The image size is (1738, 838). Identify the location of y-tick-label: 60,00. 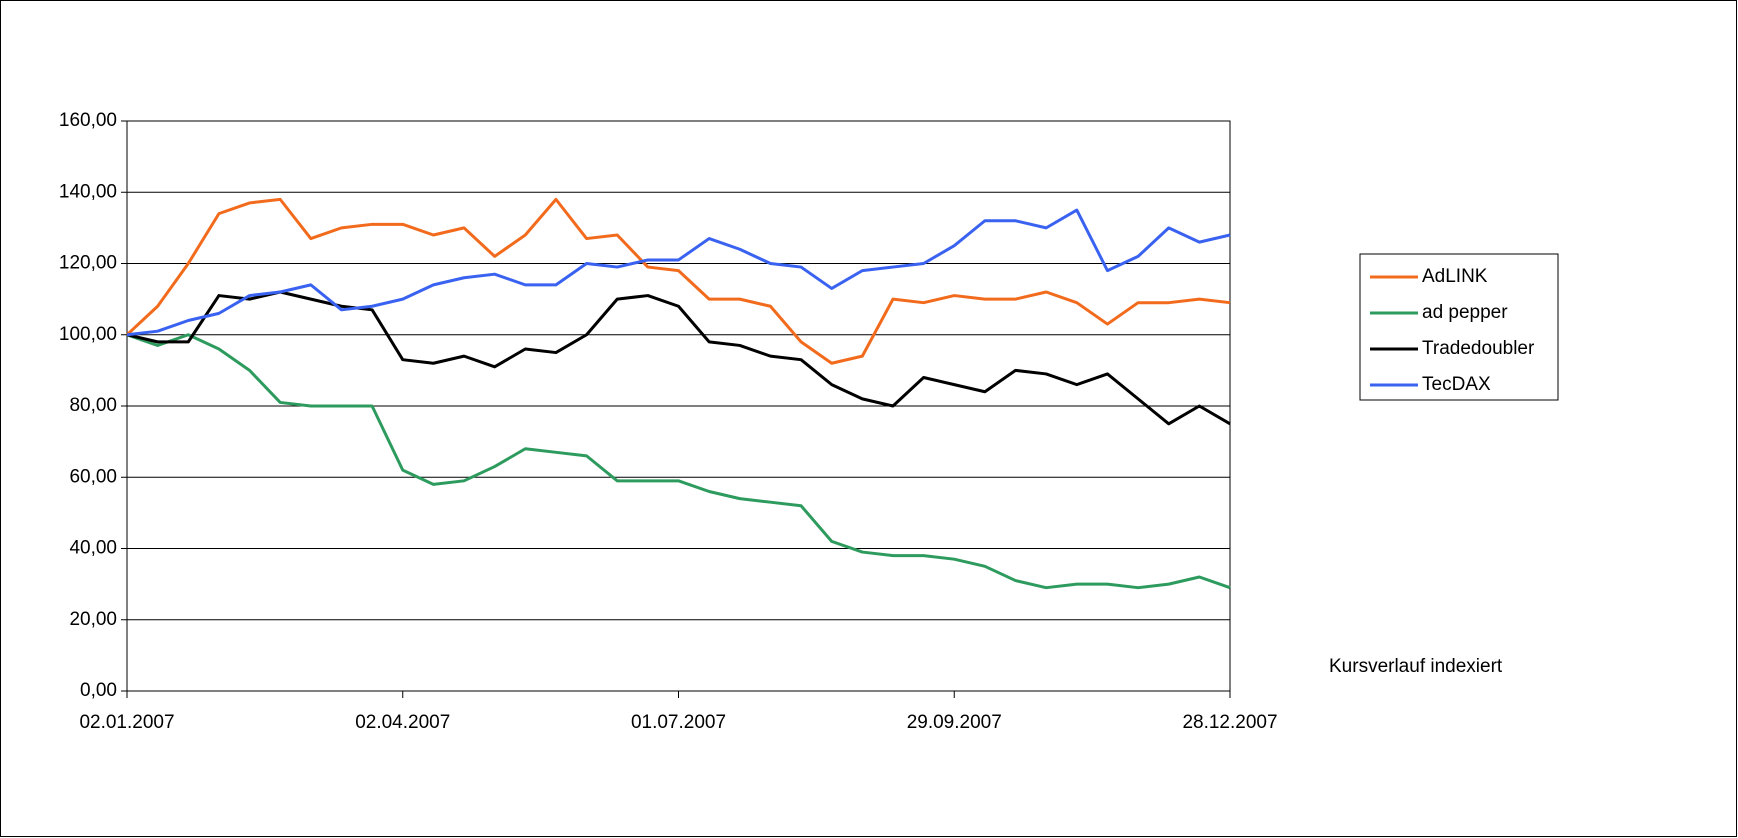
(93, 476).